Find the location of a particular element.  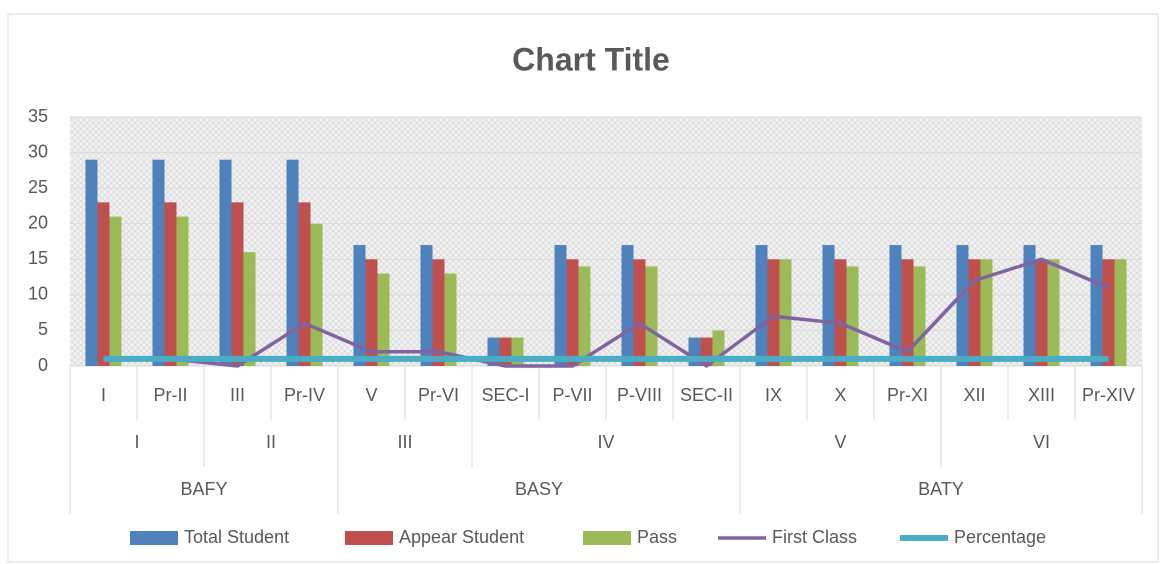

chart-title: Chart Title is located at coordinates (591, 59).